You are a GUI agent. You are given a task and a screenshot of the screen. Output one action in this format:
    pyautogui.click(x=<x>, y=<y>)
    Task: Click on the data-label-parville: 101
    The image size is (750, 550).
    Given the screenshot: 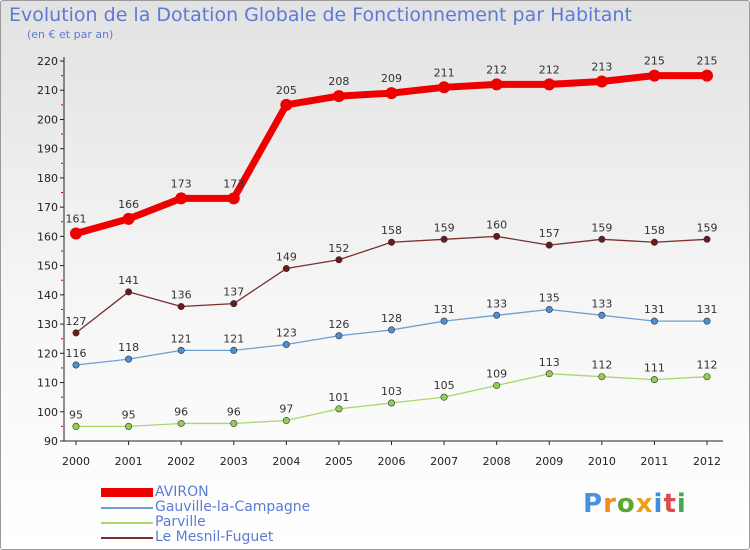 What is the action you would take?
    pyautogui.click(x=338, y=397)
    